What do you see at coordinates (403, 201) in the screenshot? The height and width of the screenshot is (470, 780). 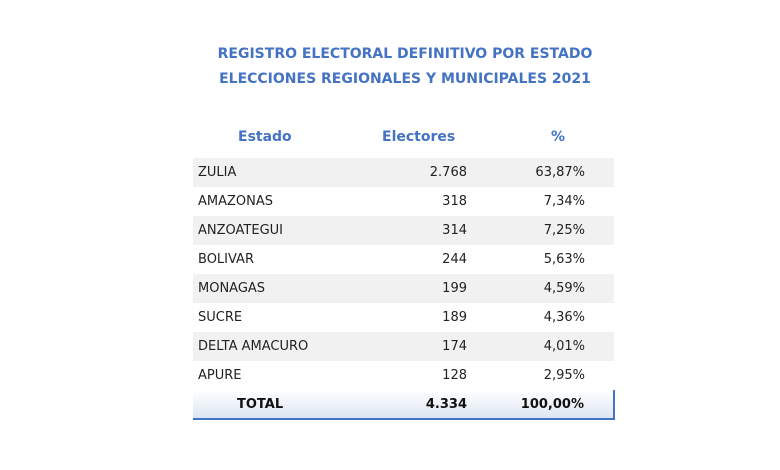 I see `table-row: AMAZONAS 318 7,34%` at bounding box center [403, 201].